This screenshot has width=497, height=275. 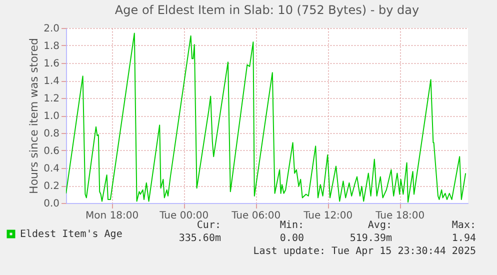 What do you see at coordinates (52, 116) in the screenshot?
I see `y-tick-label: 1.0` at bounding box center [52, 116].